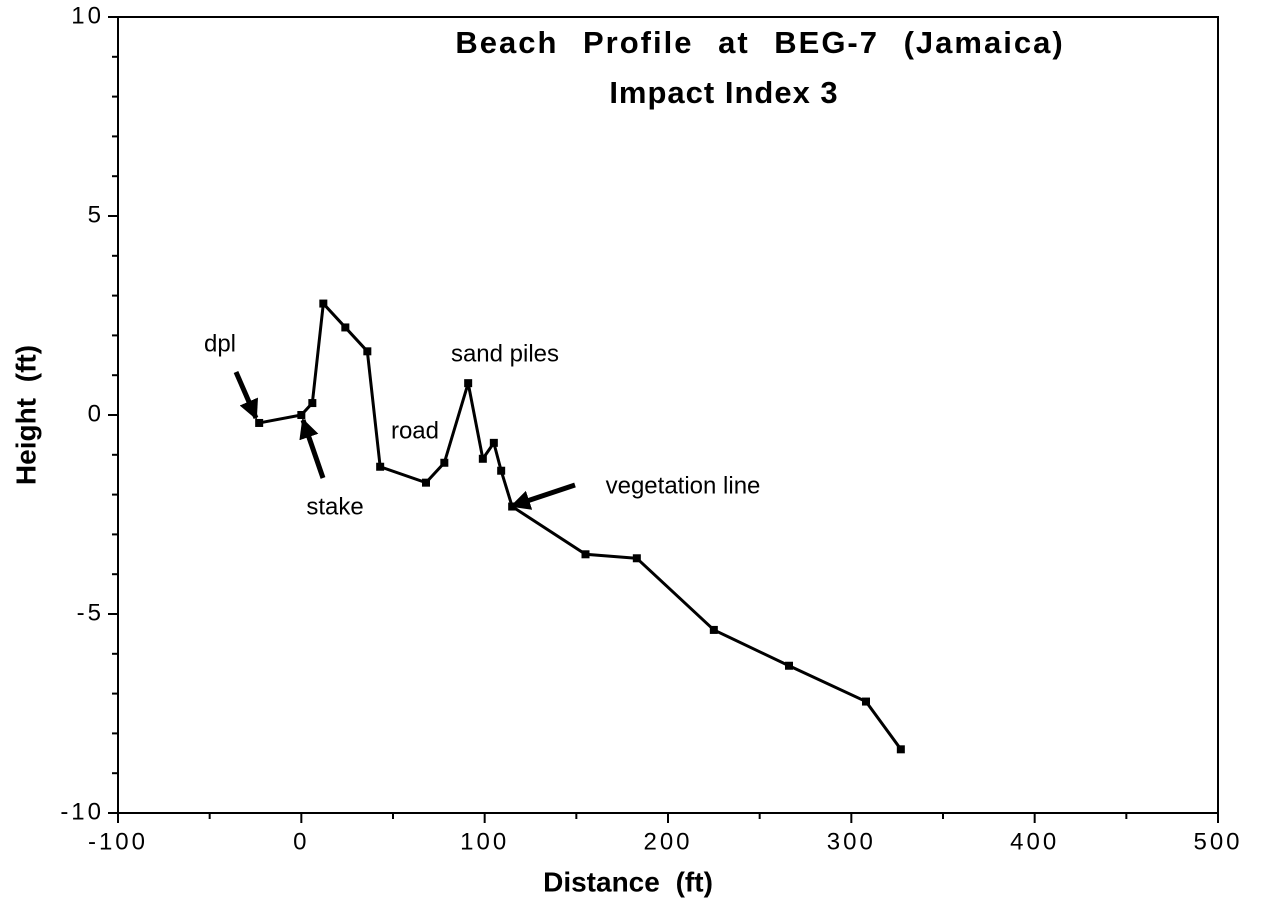 The width and height of the screenshot is (1263, 906). I want to click on y-tick-label: 10, so click(87, 15).